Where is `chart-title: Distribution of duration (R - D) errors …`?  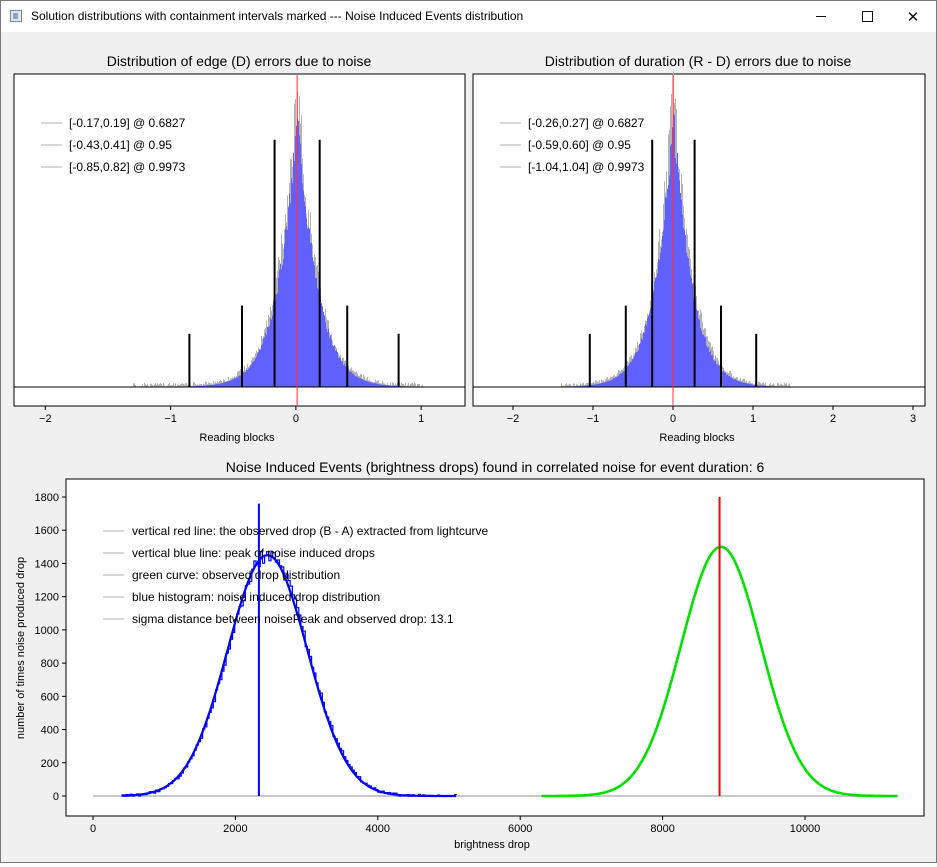
chart-title: Distribution of duration (R - D) errors … is located at coordinates (698, 61).